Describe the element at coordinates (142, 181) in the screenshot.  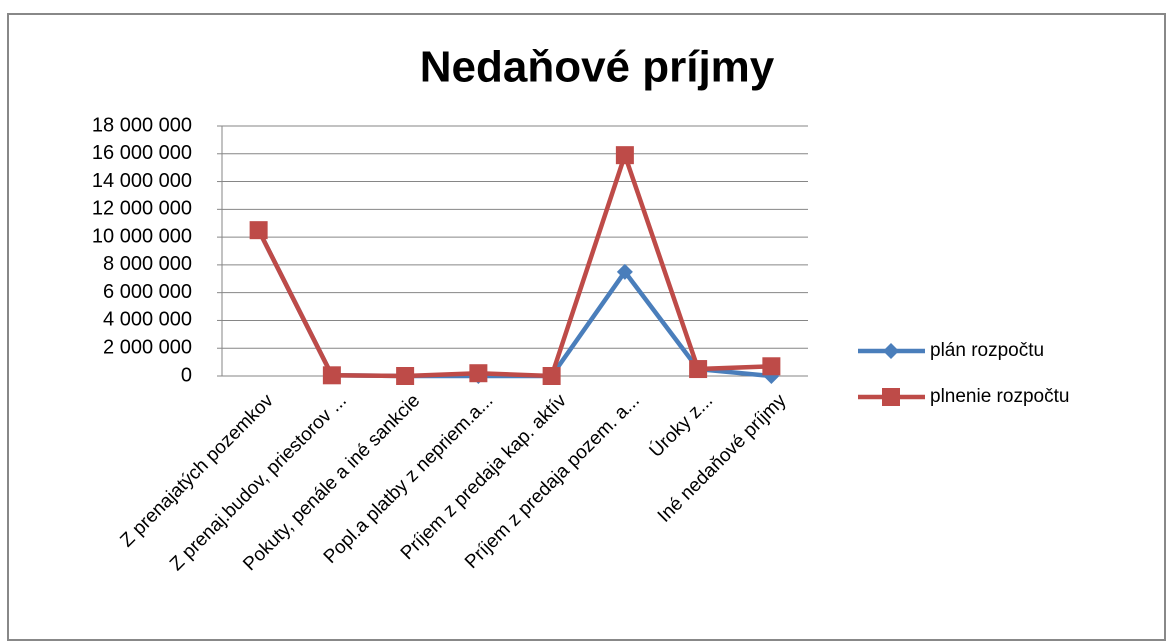
I see `y-tick-label: 14 000 000` at that location.